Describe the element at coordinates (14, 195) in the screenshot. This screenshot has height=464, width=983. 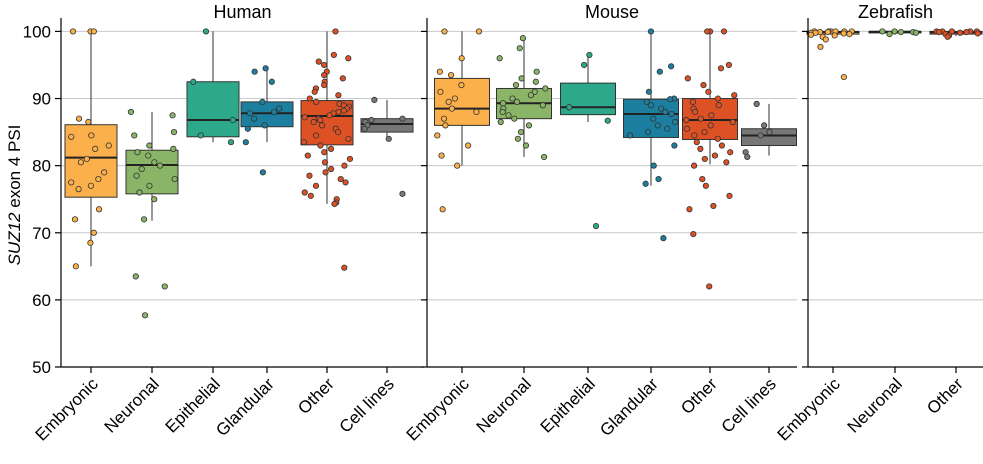
I see `y-axis-label: SUZ12 exon 4 PSI` at that location.